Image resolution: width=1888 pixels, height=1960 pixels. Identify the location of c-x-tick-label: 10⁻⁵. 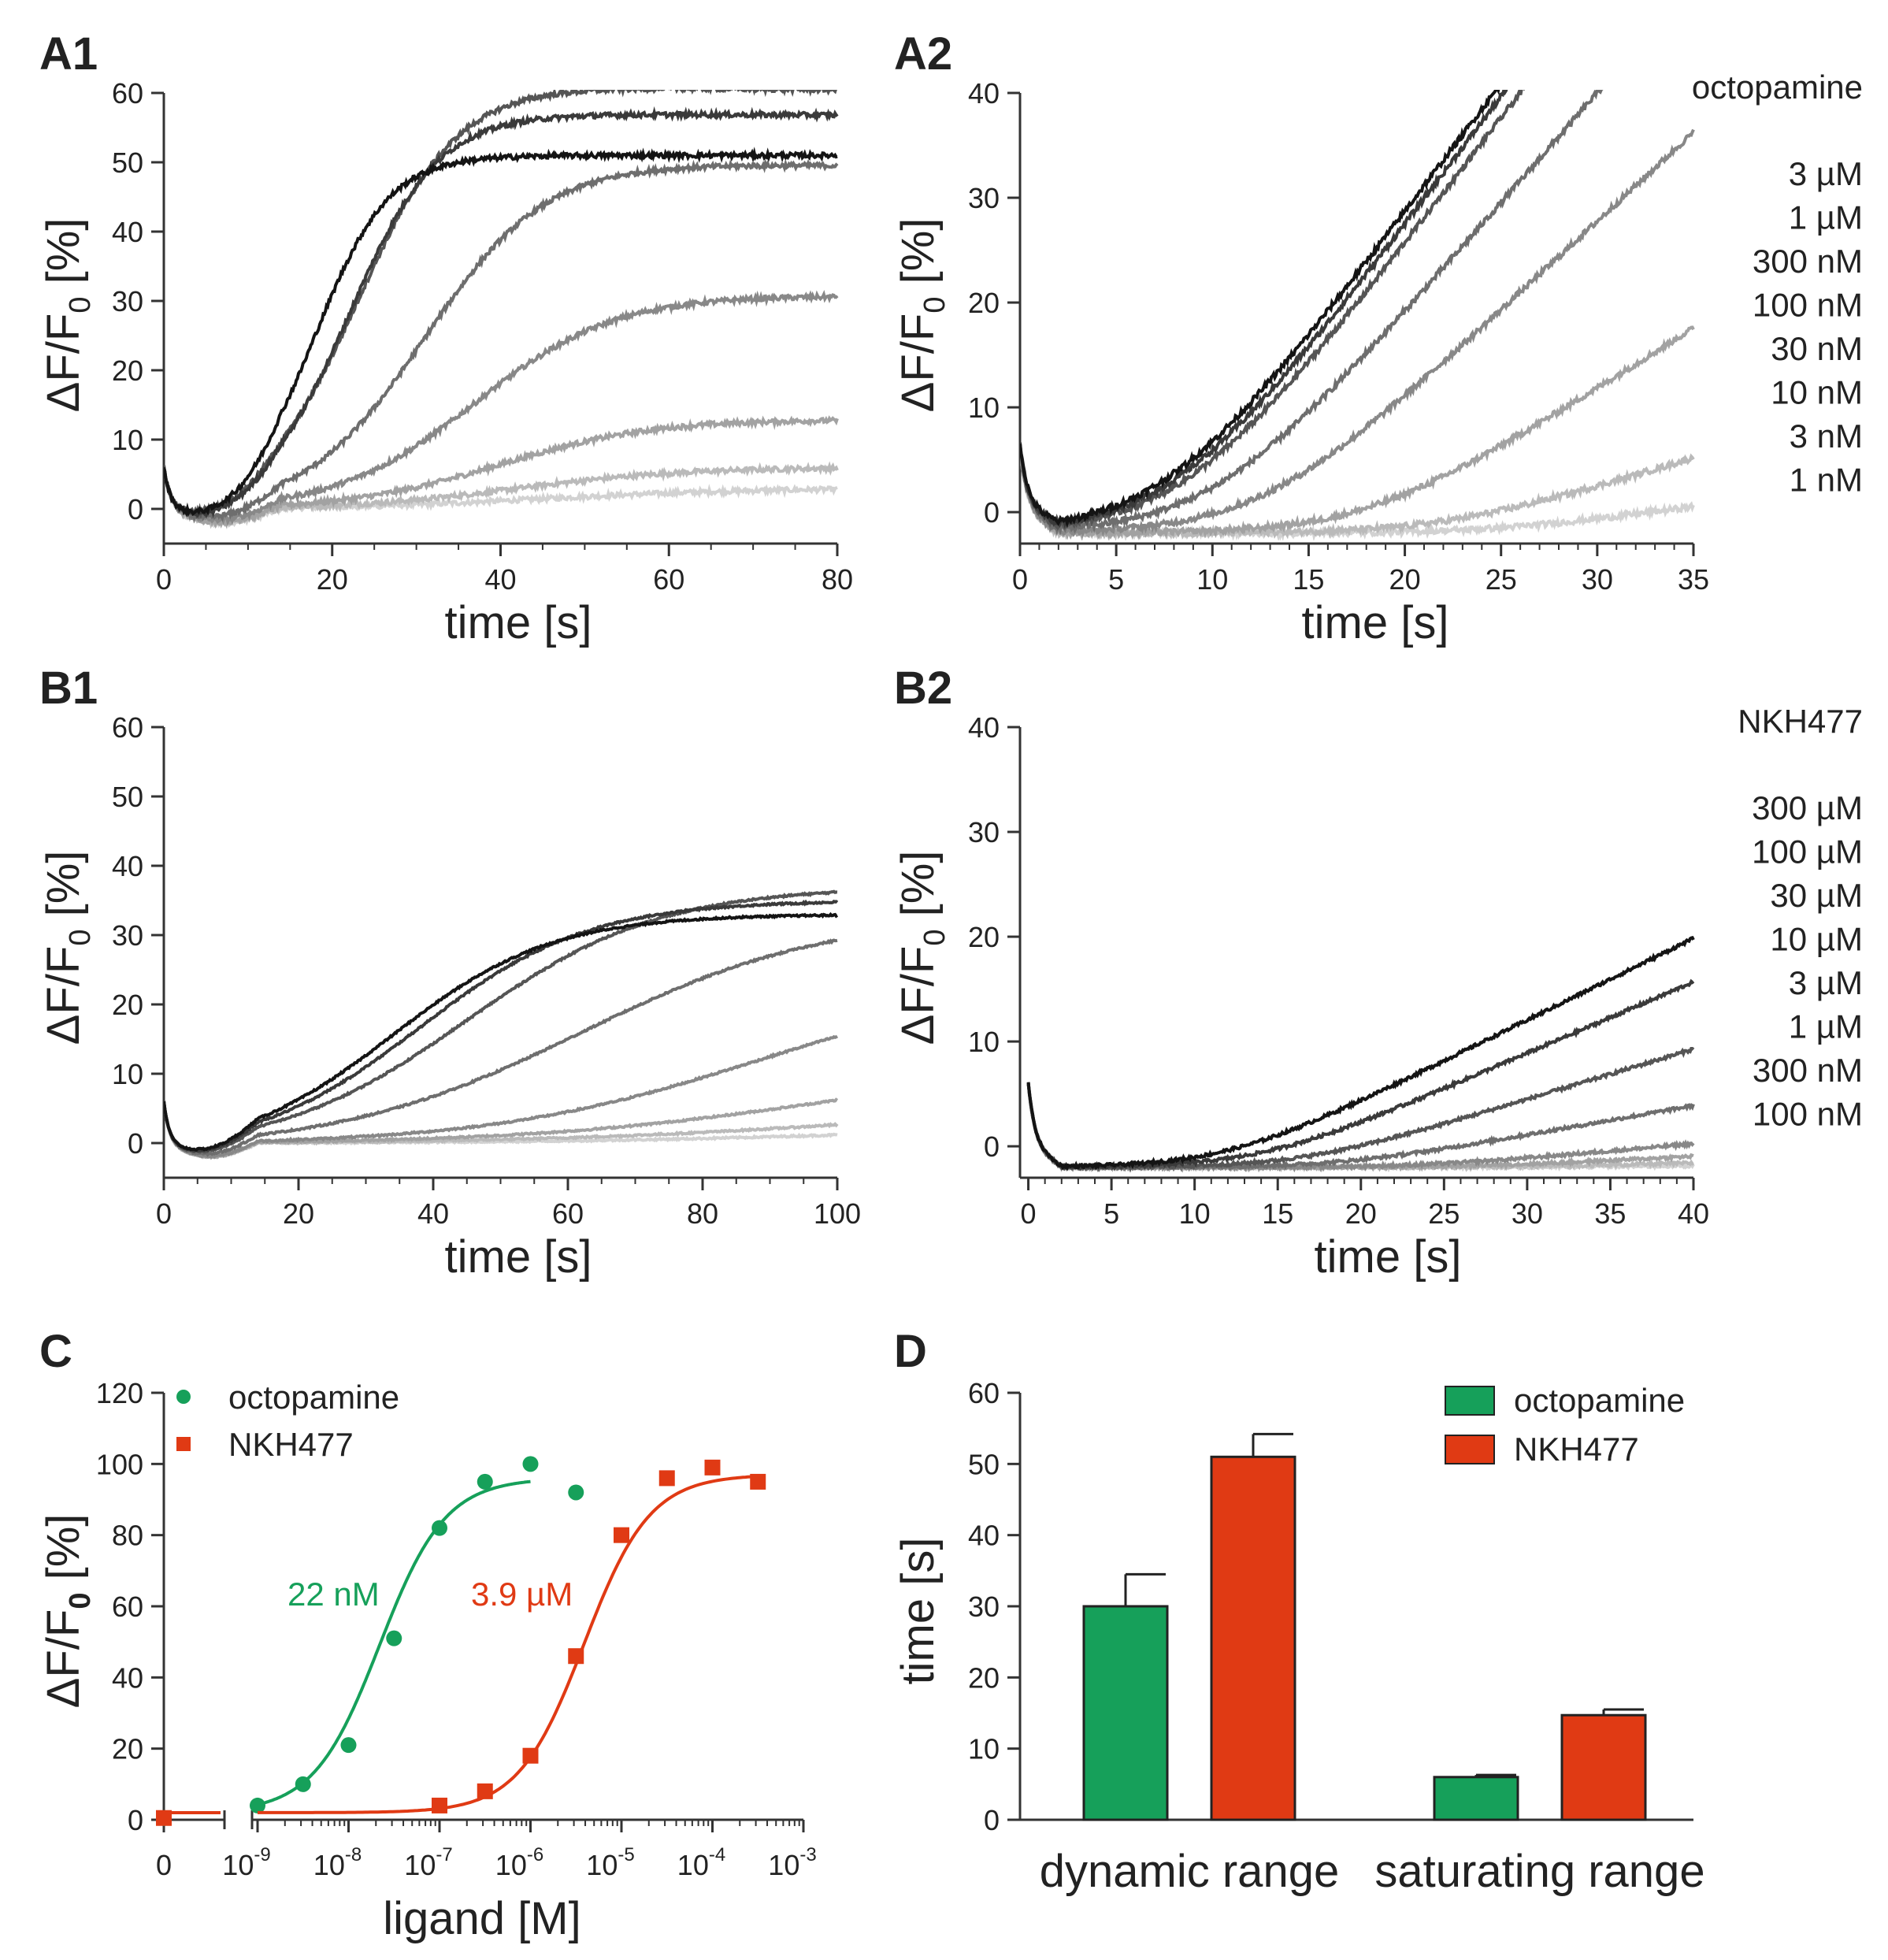
(610, 1862).